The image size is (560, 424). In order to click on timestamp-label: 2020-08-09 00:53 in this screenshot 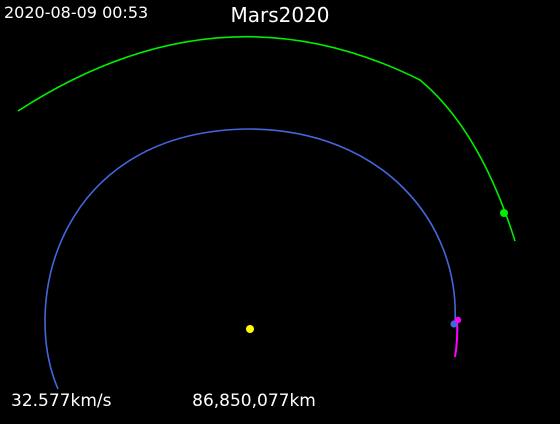, I will do `click(76, 12)`.